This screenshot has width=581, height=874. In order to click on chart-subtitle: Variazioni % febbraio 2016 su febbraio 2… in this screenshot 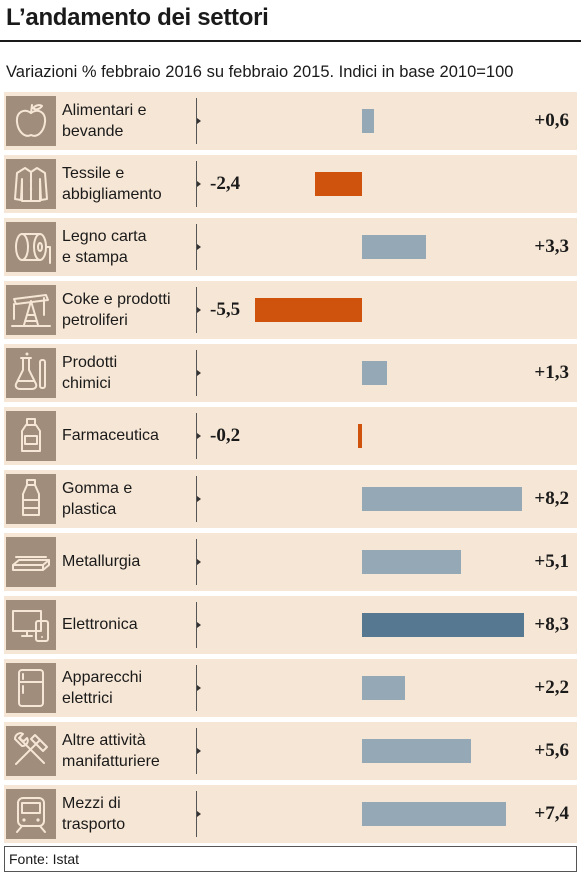, I will do `click(260, 72)`.